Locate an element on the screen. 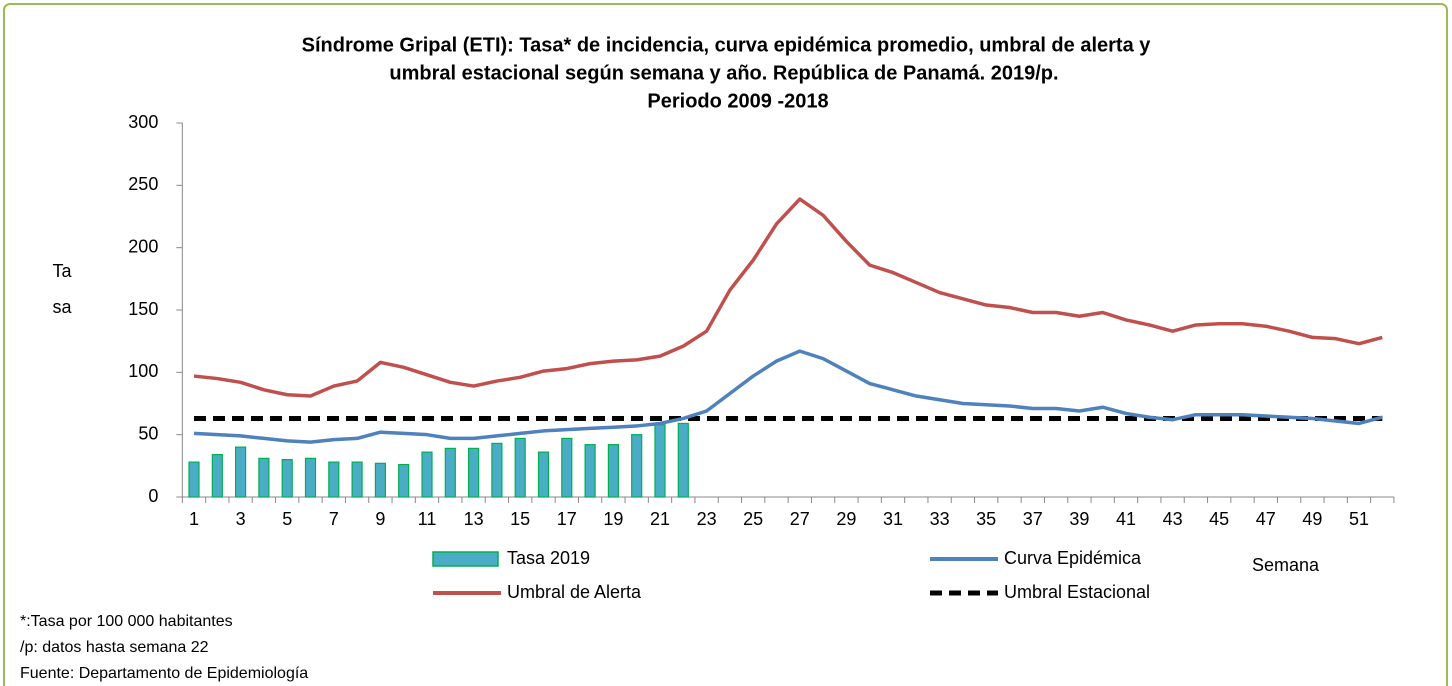 The width and height of the screenshot is (1452, 686). x-tick-label: 33 is located at coordinates (940, 519).